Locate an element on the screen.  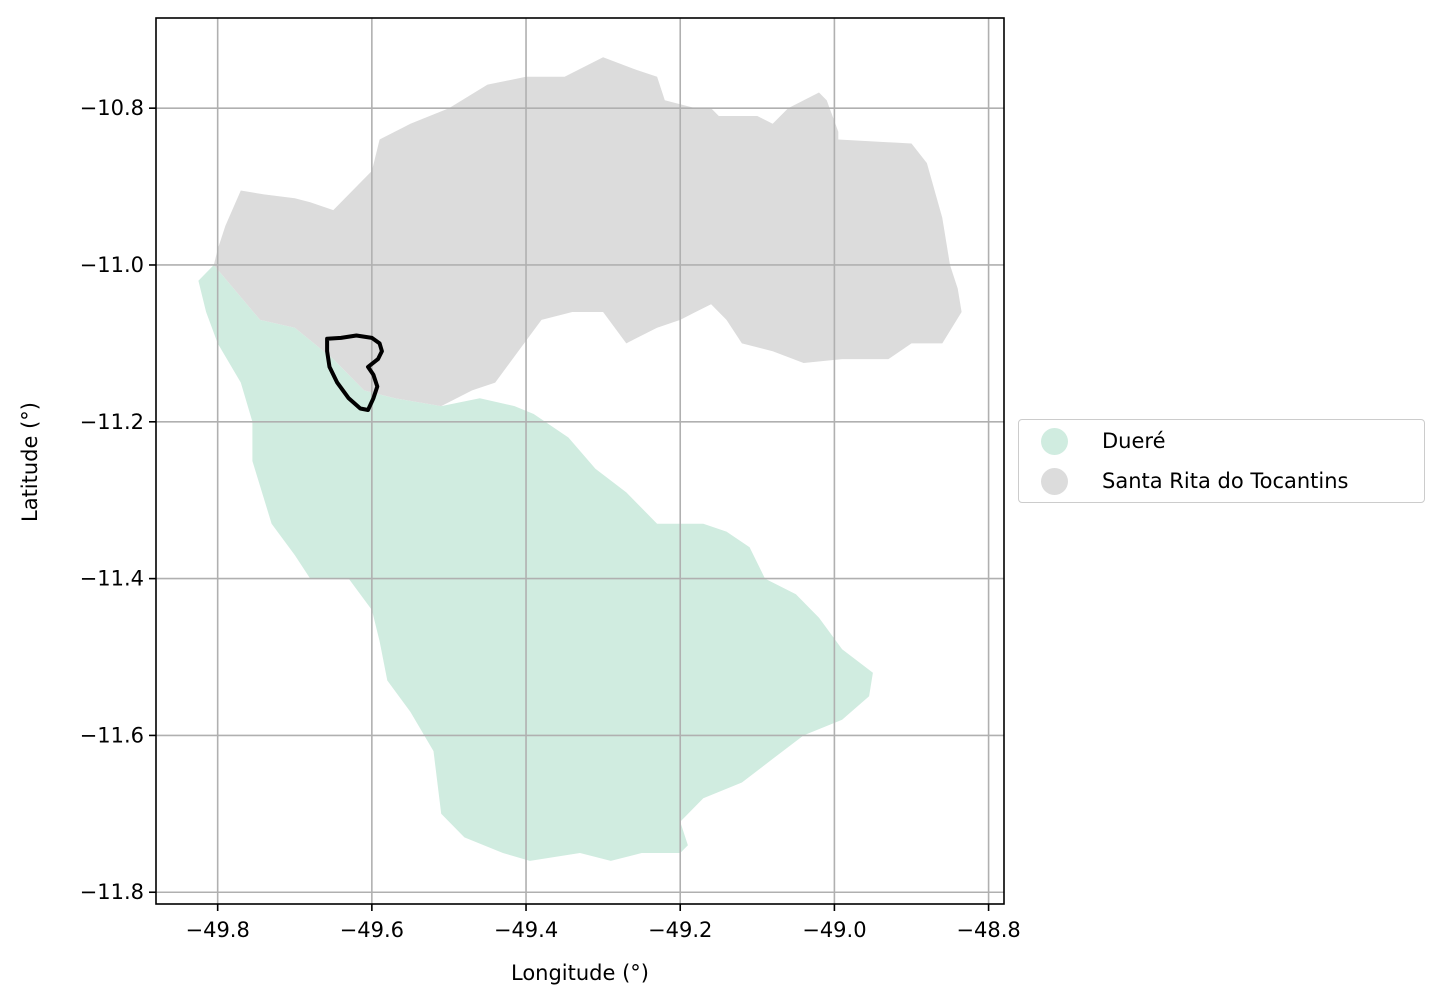
x-tick-label: −48.8 is located at coordinates (988, 930).